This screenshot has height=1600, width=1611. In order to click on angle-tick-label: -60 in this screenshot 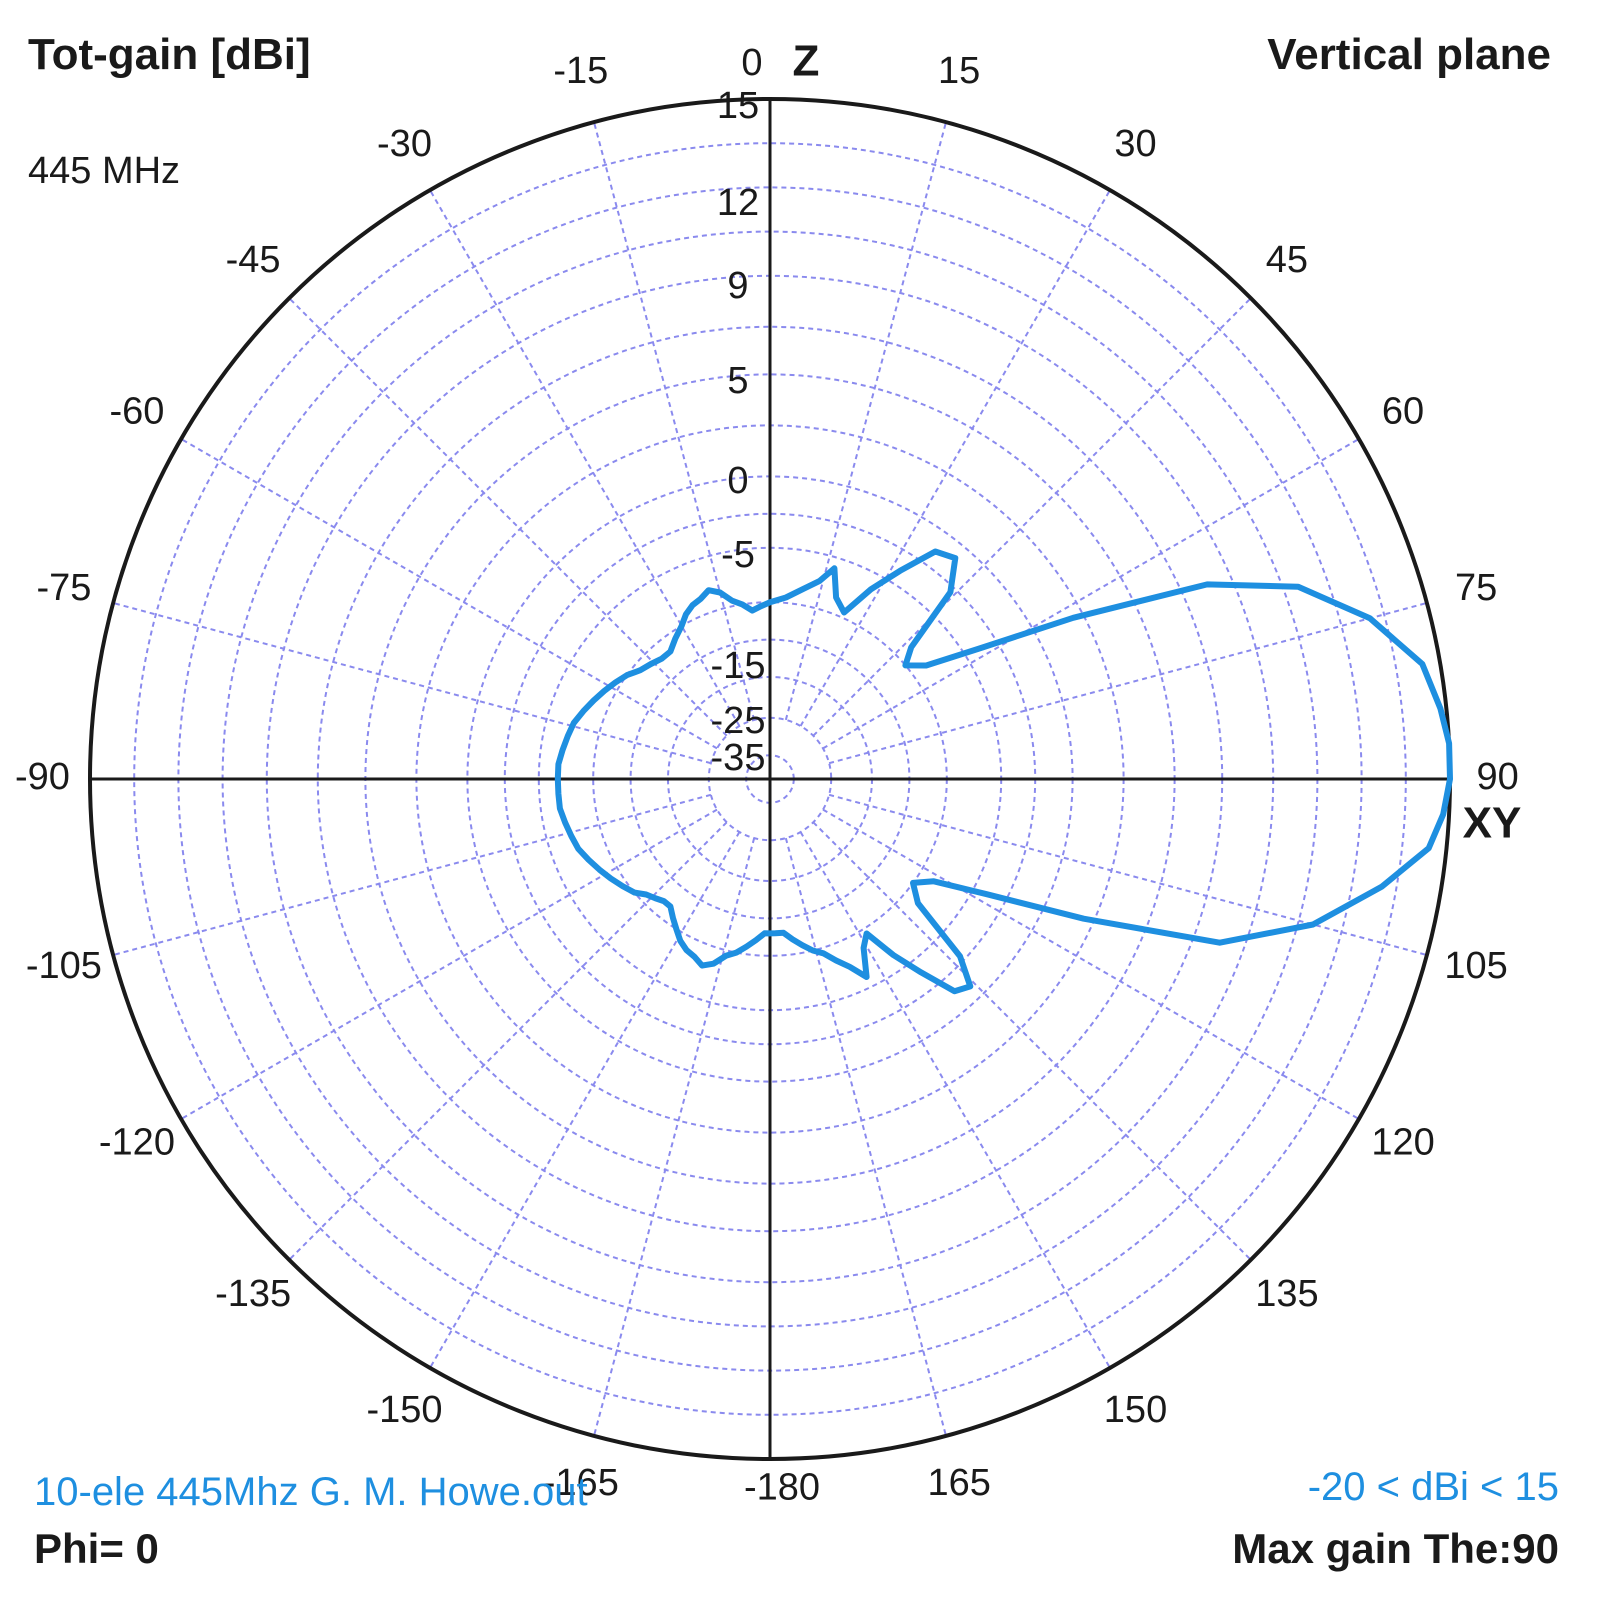, I will do `click(136, 412)`.